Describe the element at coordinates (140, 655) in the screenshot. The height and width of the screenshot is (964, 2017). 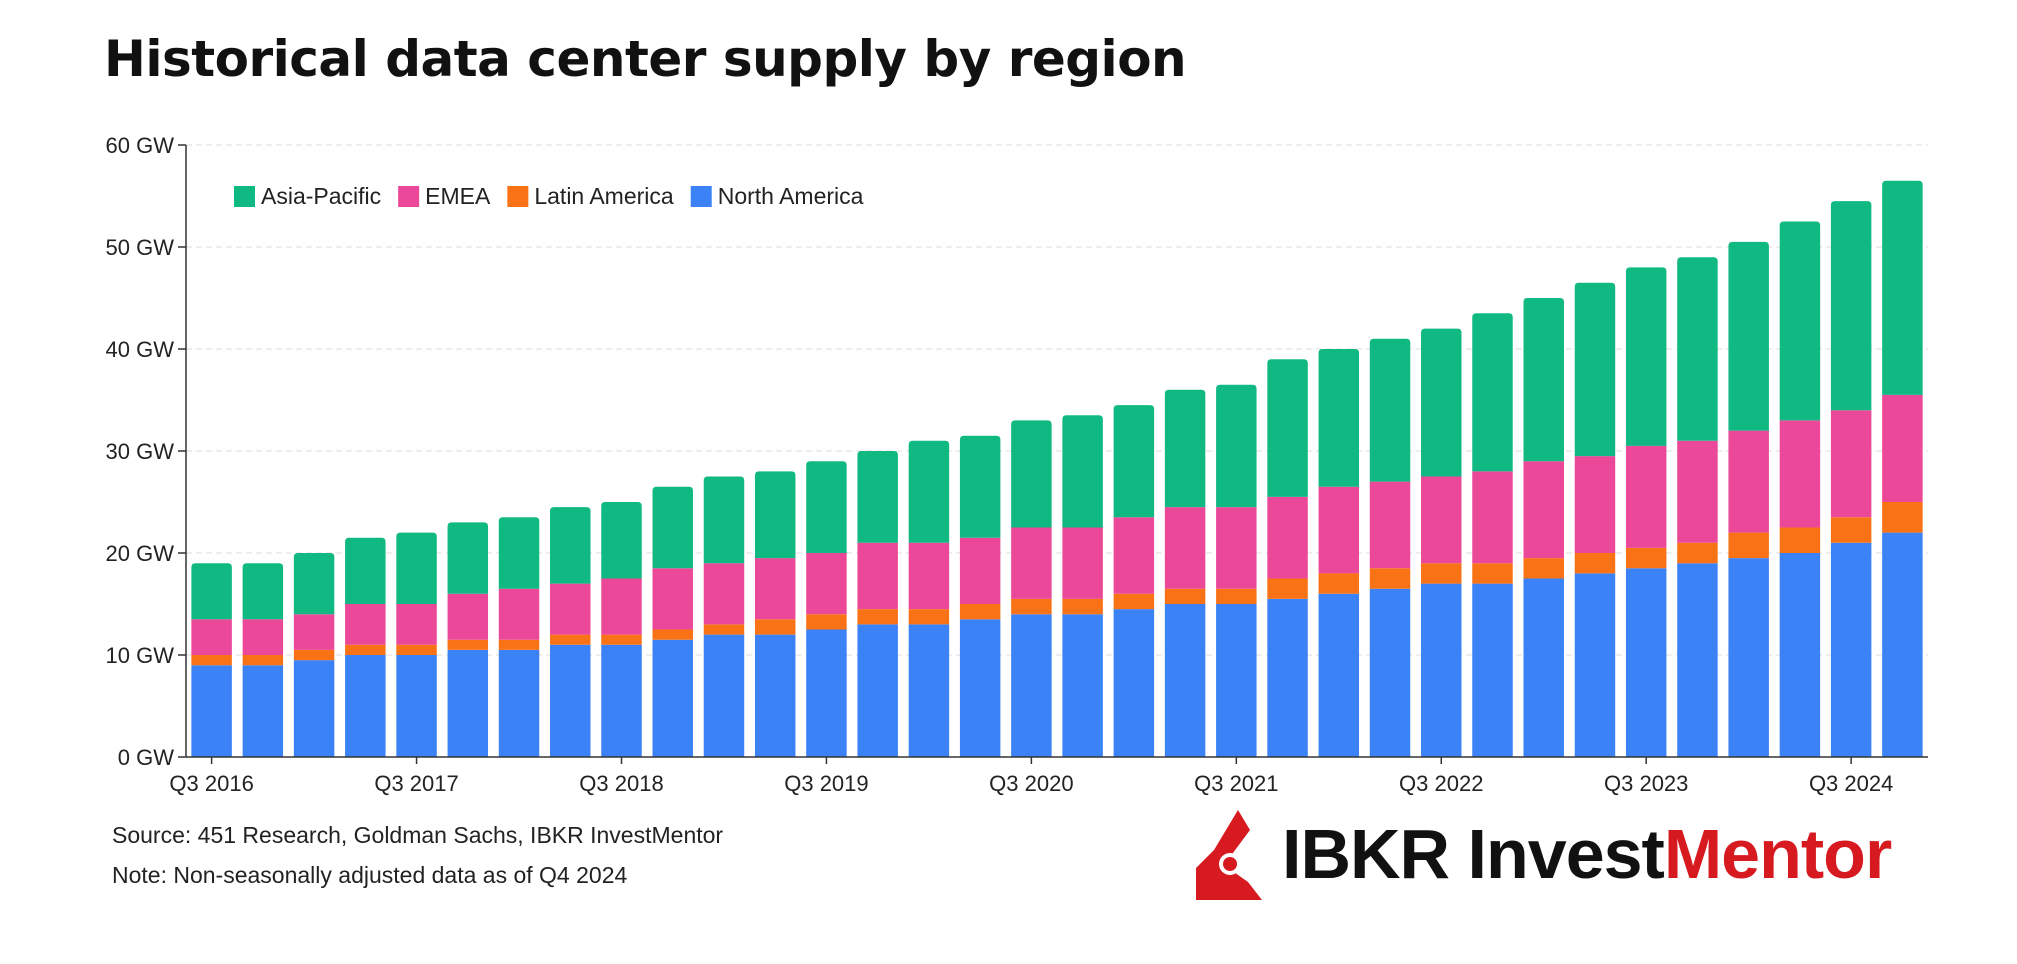
I see `y-tick-label: 10 GW` at that location.